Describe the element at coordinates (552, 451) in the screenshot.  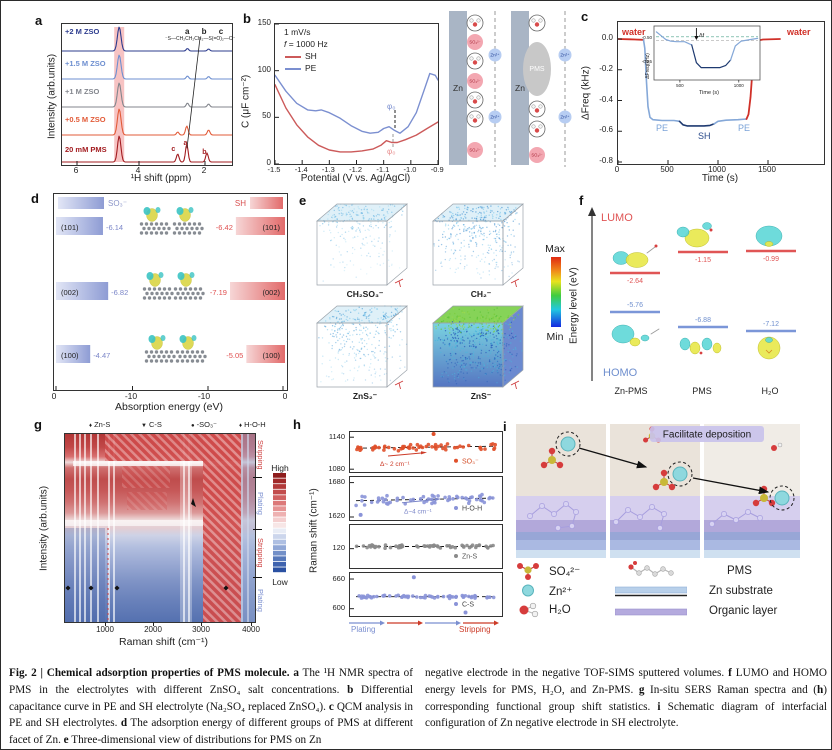
I see `oxygen-atom` at that location.